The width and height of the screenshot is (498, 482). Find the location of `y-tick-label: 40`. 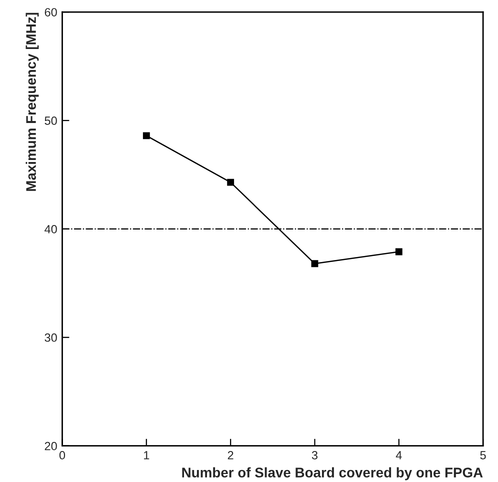

y-tick-label: 40 is located at coordinates (50, 229).